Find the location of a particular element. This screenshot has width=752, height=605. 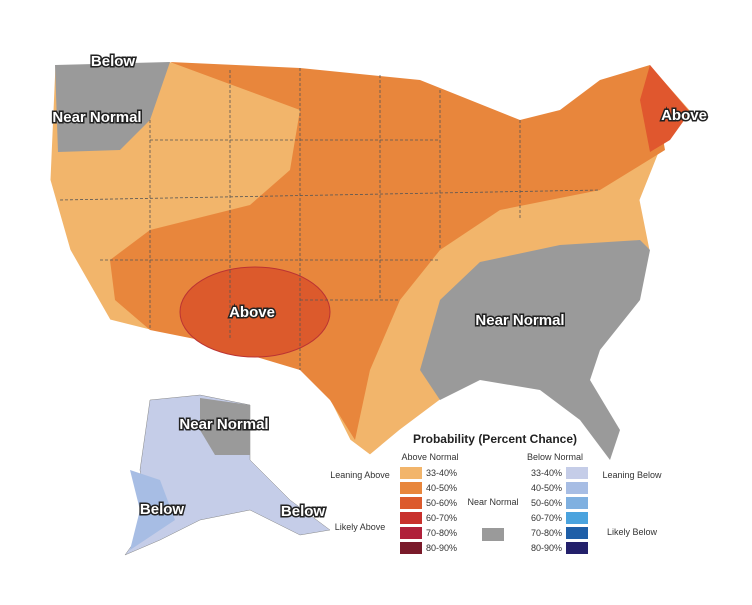

legend-group: Likely Above is located at coordinates (360, 527).